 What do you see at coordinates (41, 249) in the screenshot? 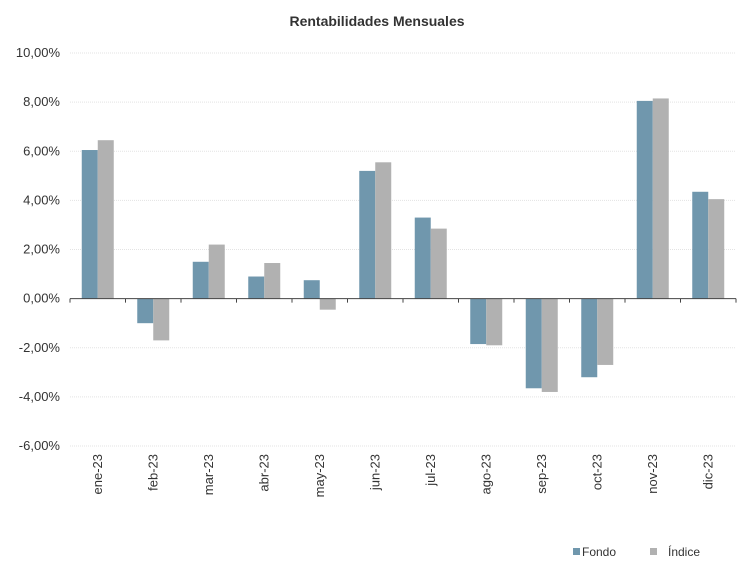
I see `y-tick-label: 2,00%` at bounding box center [41, 249].